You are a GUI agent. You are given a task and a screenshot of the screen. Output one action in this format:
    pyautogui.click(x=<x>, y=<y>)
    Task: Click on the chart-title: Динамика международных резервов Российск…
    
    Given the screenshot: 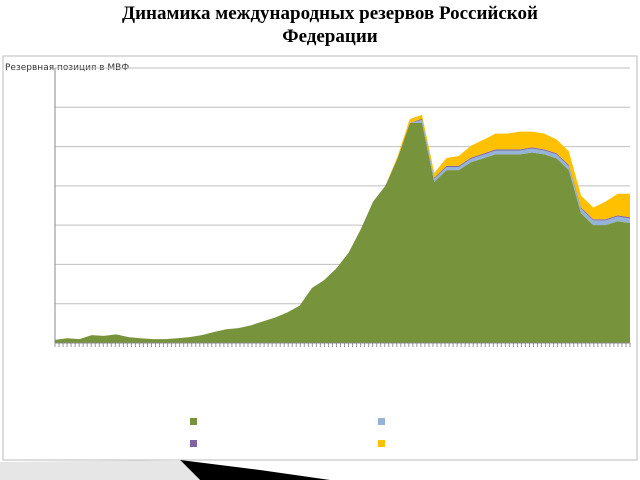 What is the action you would take?
    pyautogui.click(x=330, y=25)
    